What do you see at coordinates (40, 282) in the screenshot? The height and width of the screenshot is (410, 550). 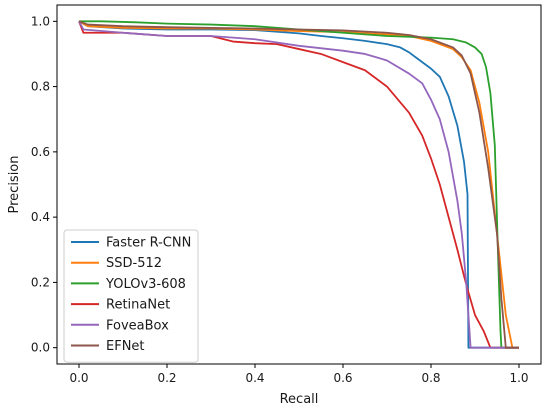 I see `y-tick-label: 0.2` at bounding box center [40, 282].